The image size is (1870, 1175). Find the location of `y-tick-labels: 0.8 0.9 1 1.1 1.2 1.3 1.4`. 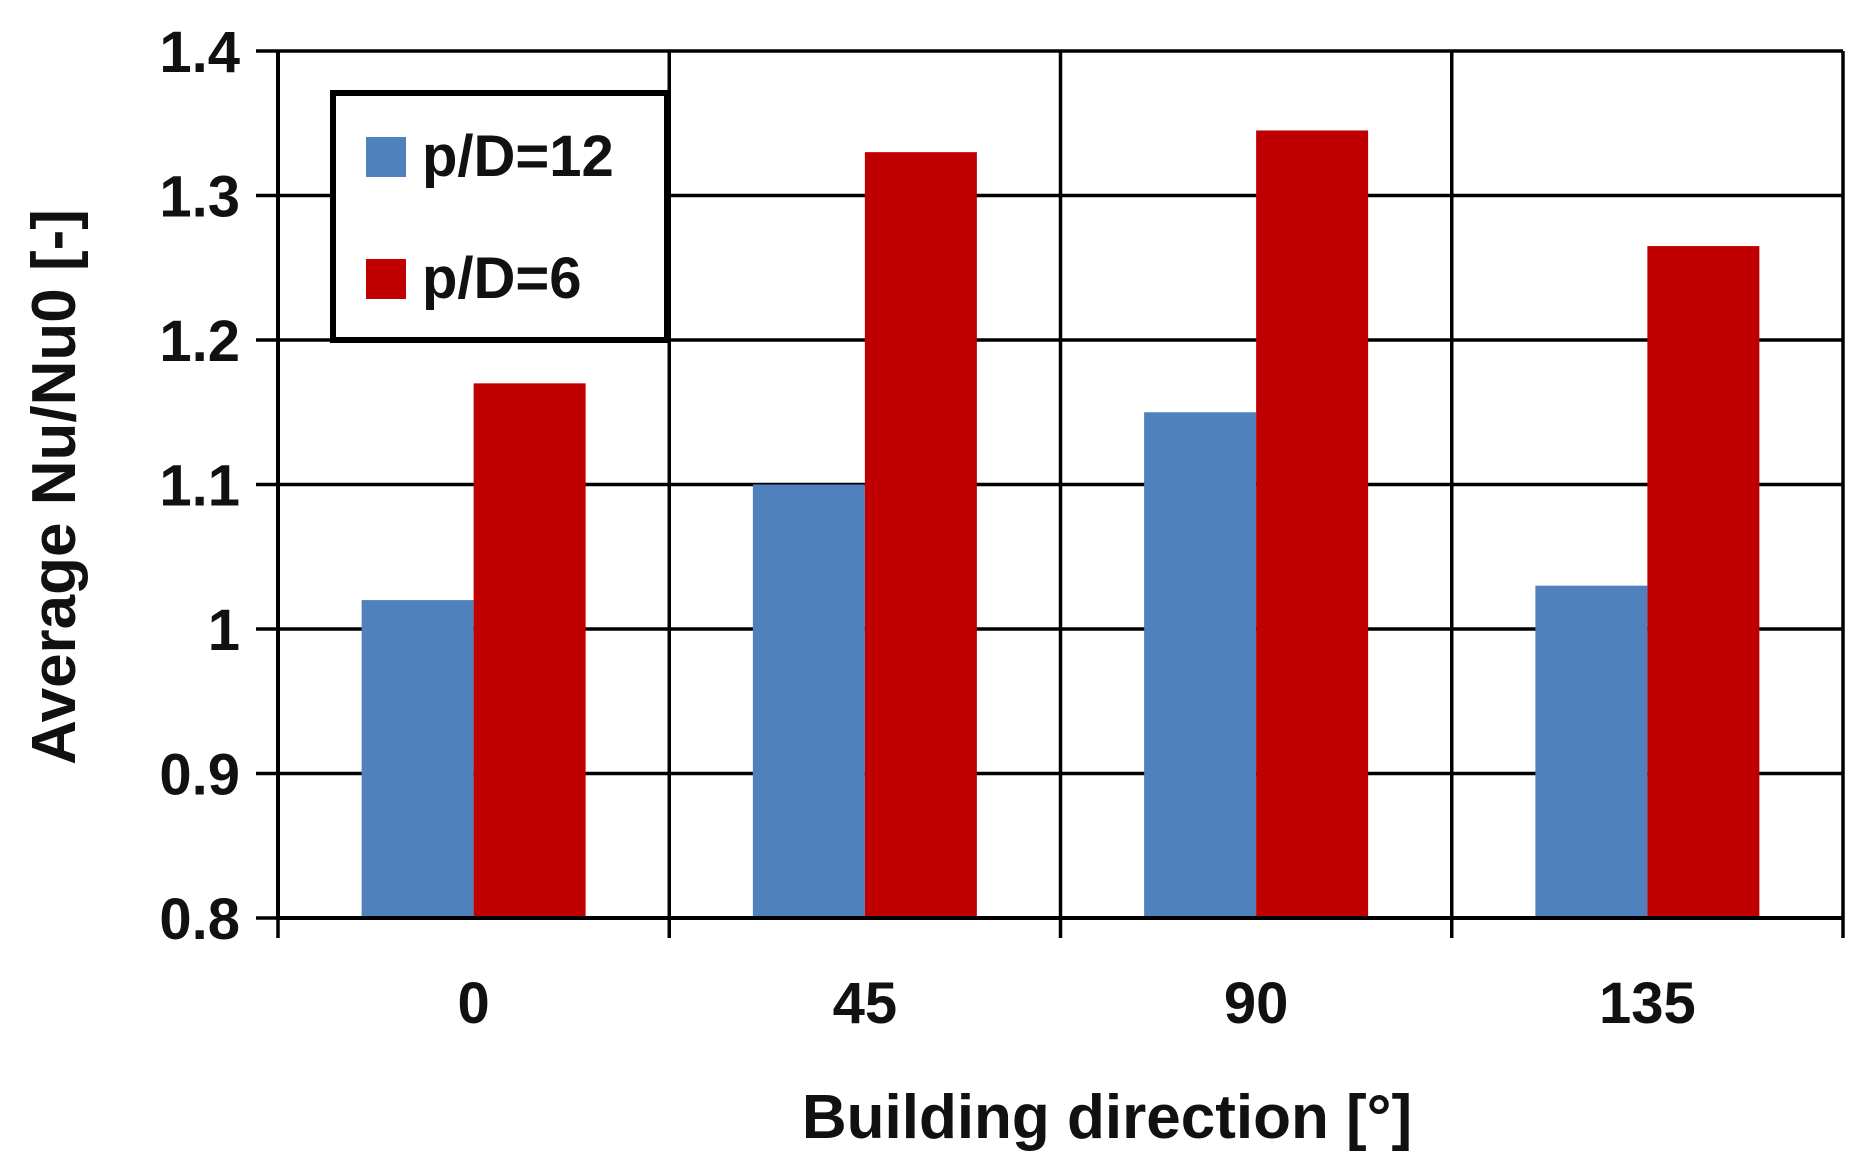

y-tick-labels: 0.8 0.9 1 1.1 1.2 1.3 1.4 is located at coordinates (199, 486).